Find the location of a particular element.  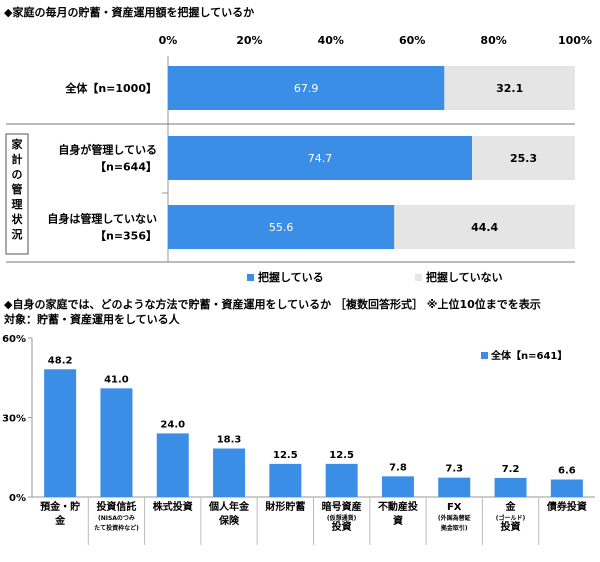

data-label: 44.4 is located at coordinates (484, 227).